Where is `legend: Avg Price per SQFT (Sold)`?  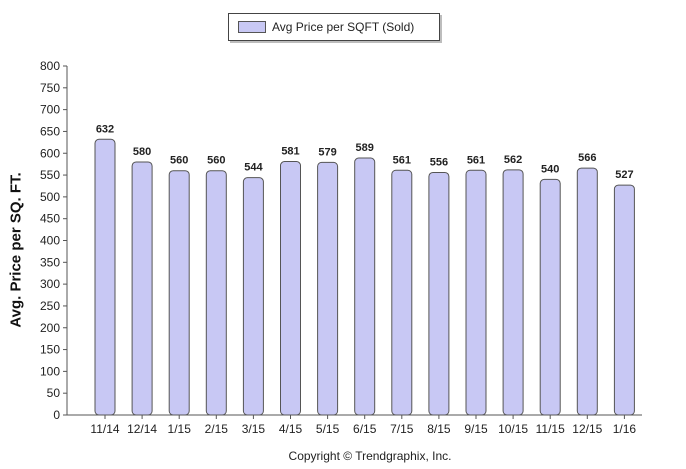 legend: Avg Price per SQFT (Sold) is located at coordinates (334, 27).